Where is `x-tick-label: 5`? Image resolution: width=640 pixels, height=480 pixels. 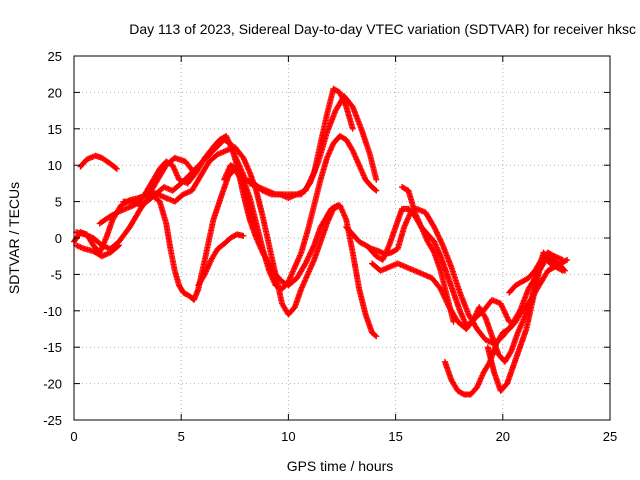
x-tick-label: 5 is located at coordinates (181, 436).